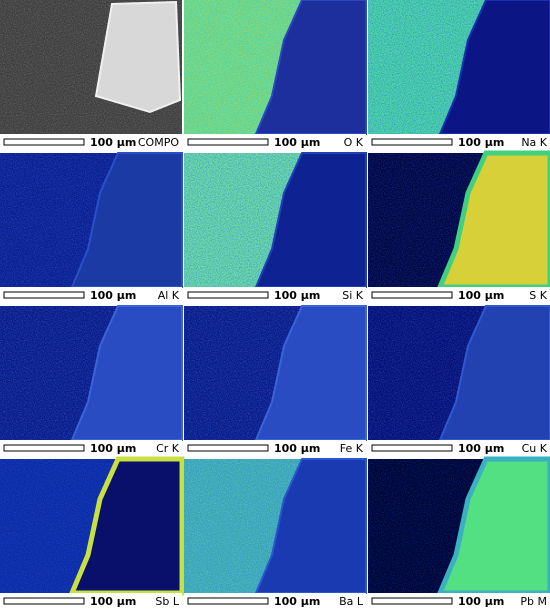 The height and width of the screenshot is (609, 550). I want to click on map-label: Al K, so click(169, 295).